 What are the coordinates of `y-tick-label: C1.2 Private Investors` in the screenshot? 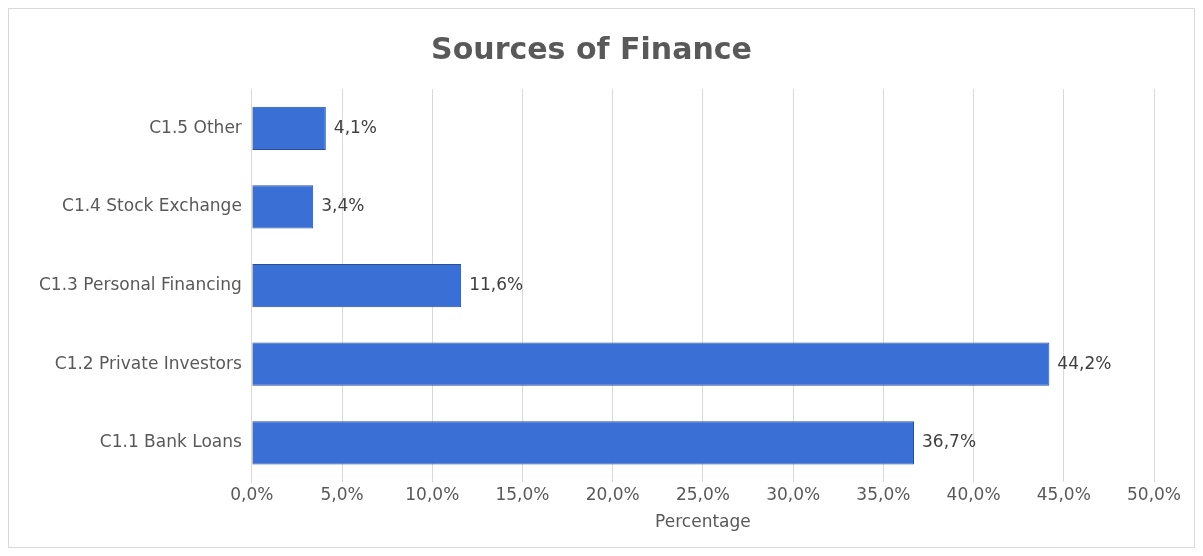 It's located at (148, 362).